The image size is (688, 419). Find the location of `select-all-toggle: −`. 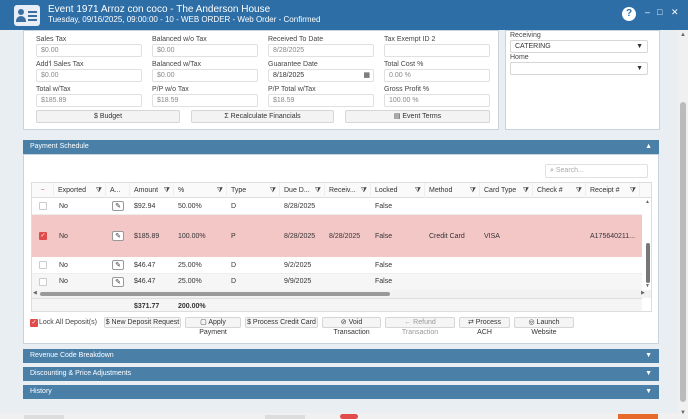

select-all-toggle: − is located at coordinates (43, 190).